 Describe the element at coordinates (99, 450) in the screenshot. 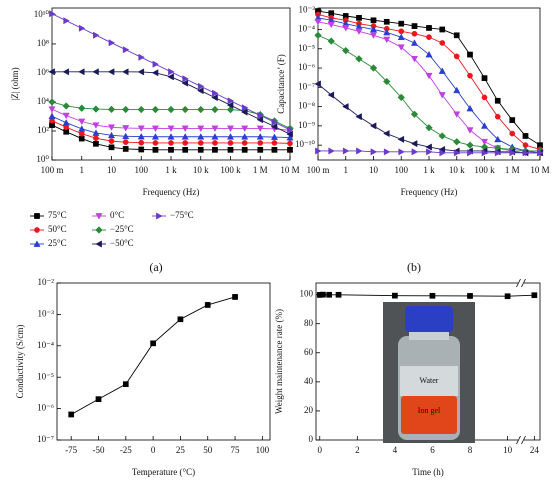

I see `x-tick-label: -50` at that location.